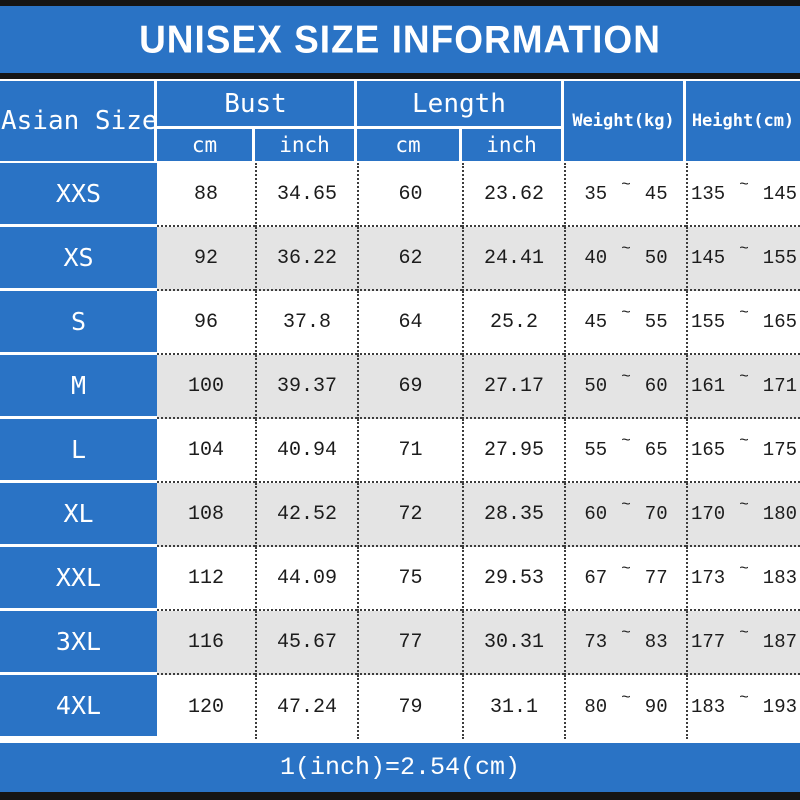 This screenshot has width=800, height=800. I want to click on bust-inch-value: 42.52, so click(306, 514).